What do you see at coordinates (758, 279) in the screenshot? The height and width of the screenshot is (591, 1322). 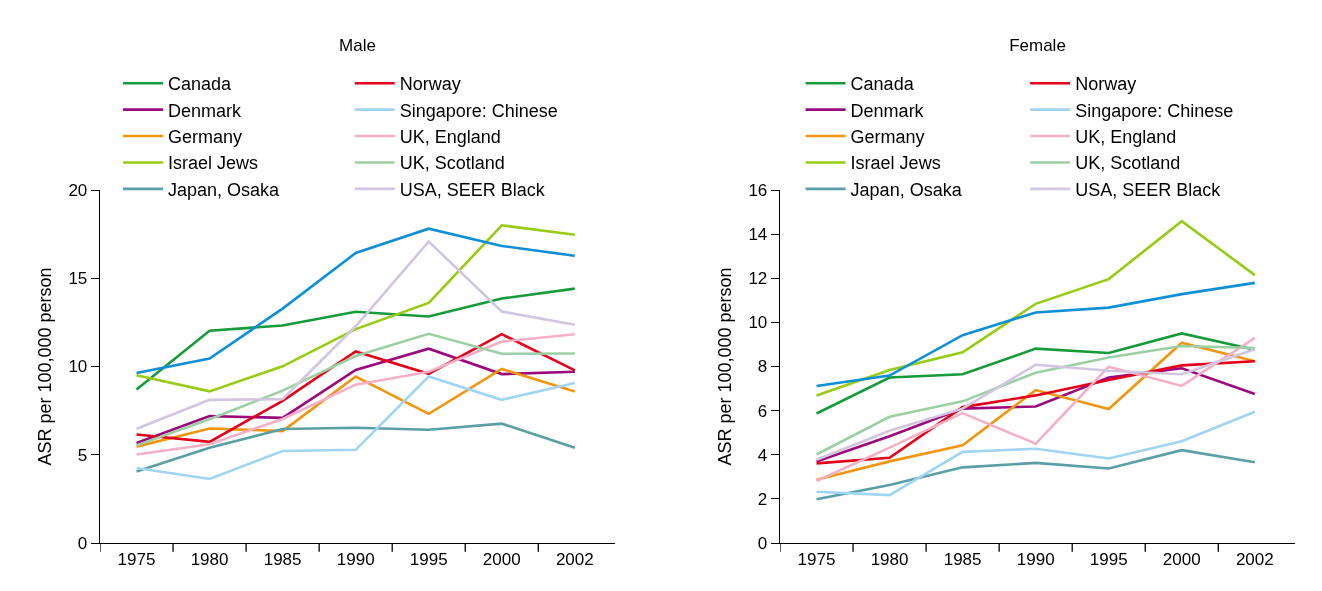 I see `y-tick-label: 12` at bounding box center [758, 279].